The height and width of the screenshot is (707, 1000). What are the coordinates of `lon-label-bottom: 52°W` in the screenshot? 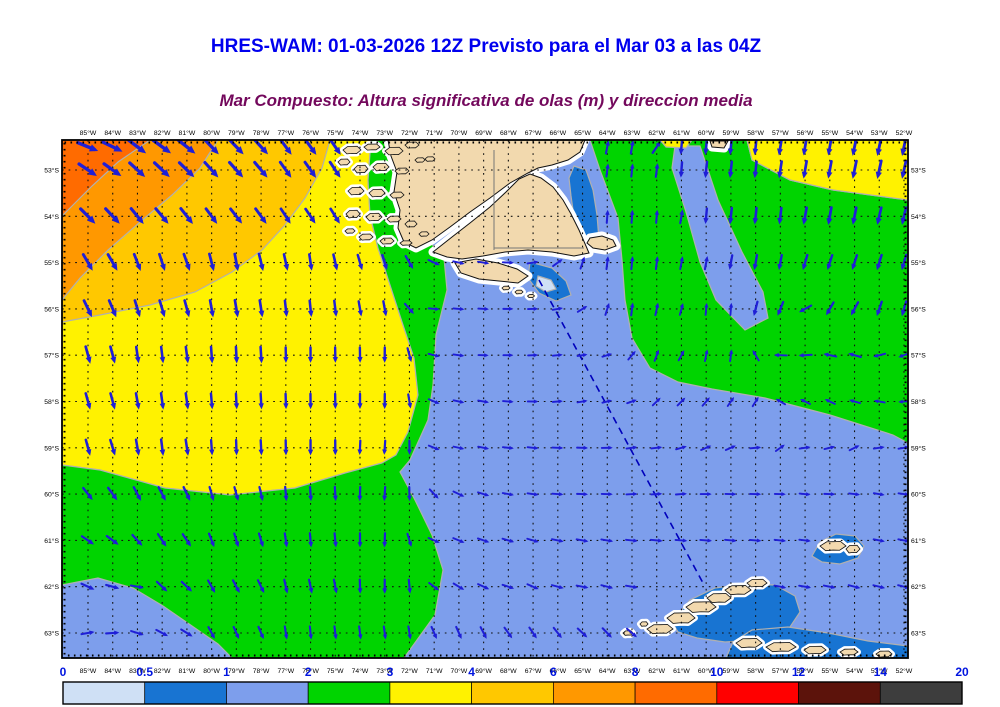 It's located at (904, 671).